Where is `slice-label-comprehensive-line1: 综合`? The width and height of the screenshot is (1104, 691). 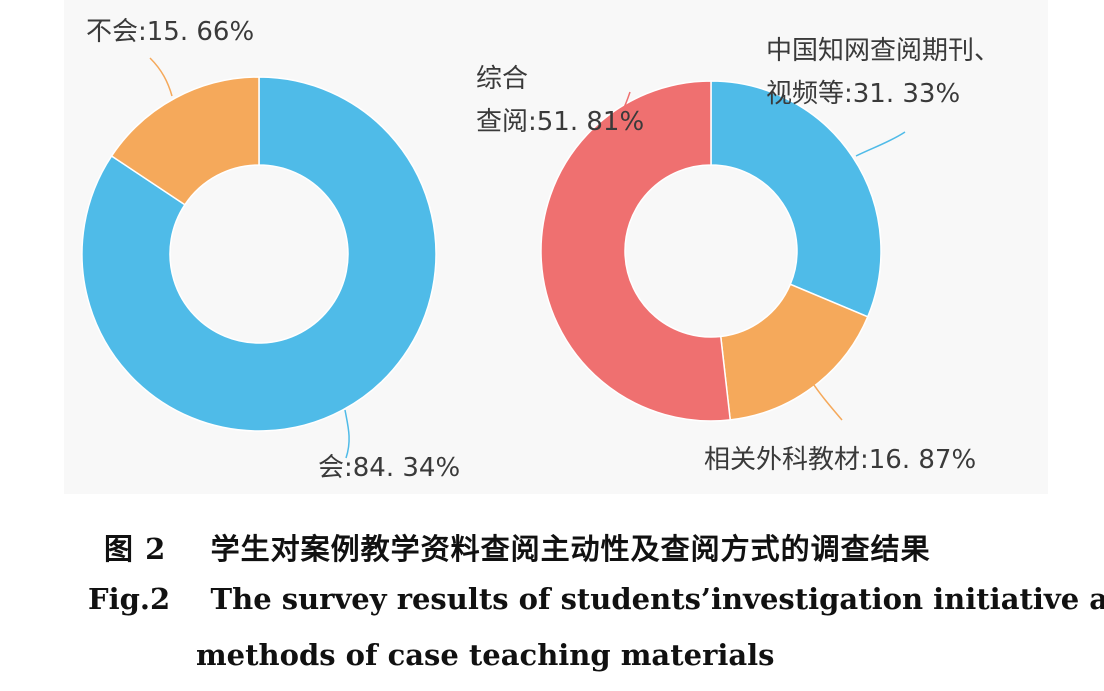 slice-label-comprehensive-line1: 综合 is located at coordinates (502, 79).